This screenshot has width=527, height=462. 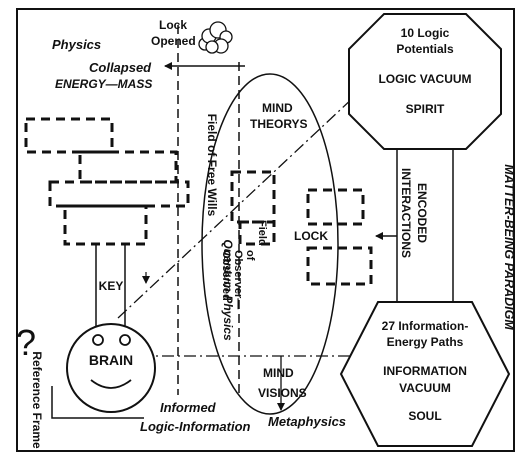 I want to click on paradigm-label: MATTER-BEING PARADIGM, so click(x=509, y=247).